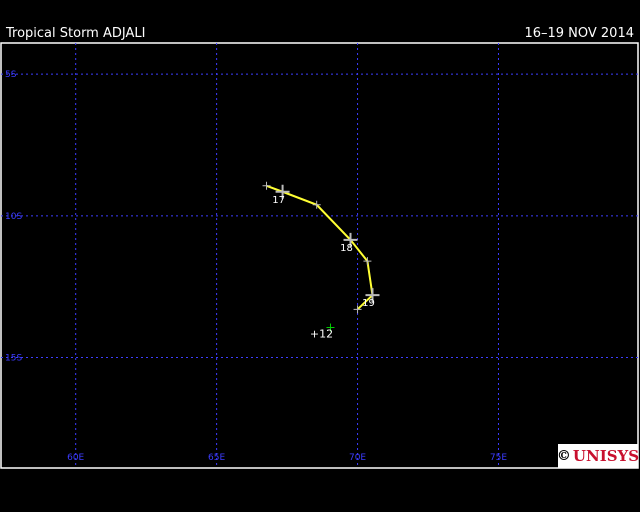  Describe the element at coordinates (278, 200) in the screenshot. I see `track-day-label: 17` at that location.